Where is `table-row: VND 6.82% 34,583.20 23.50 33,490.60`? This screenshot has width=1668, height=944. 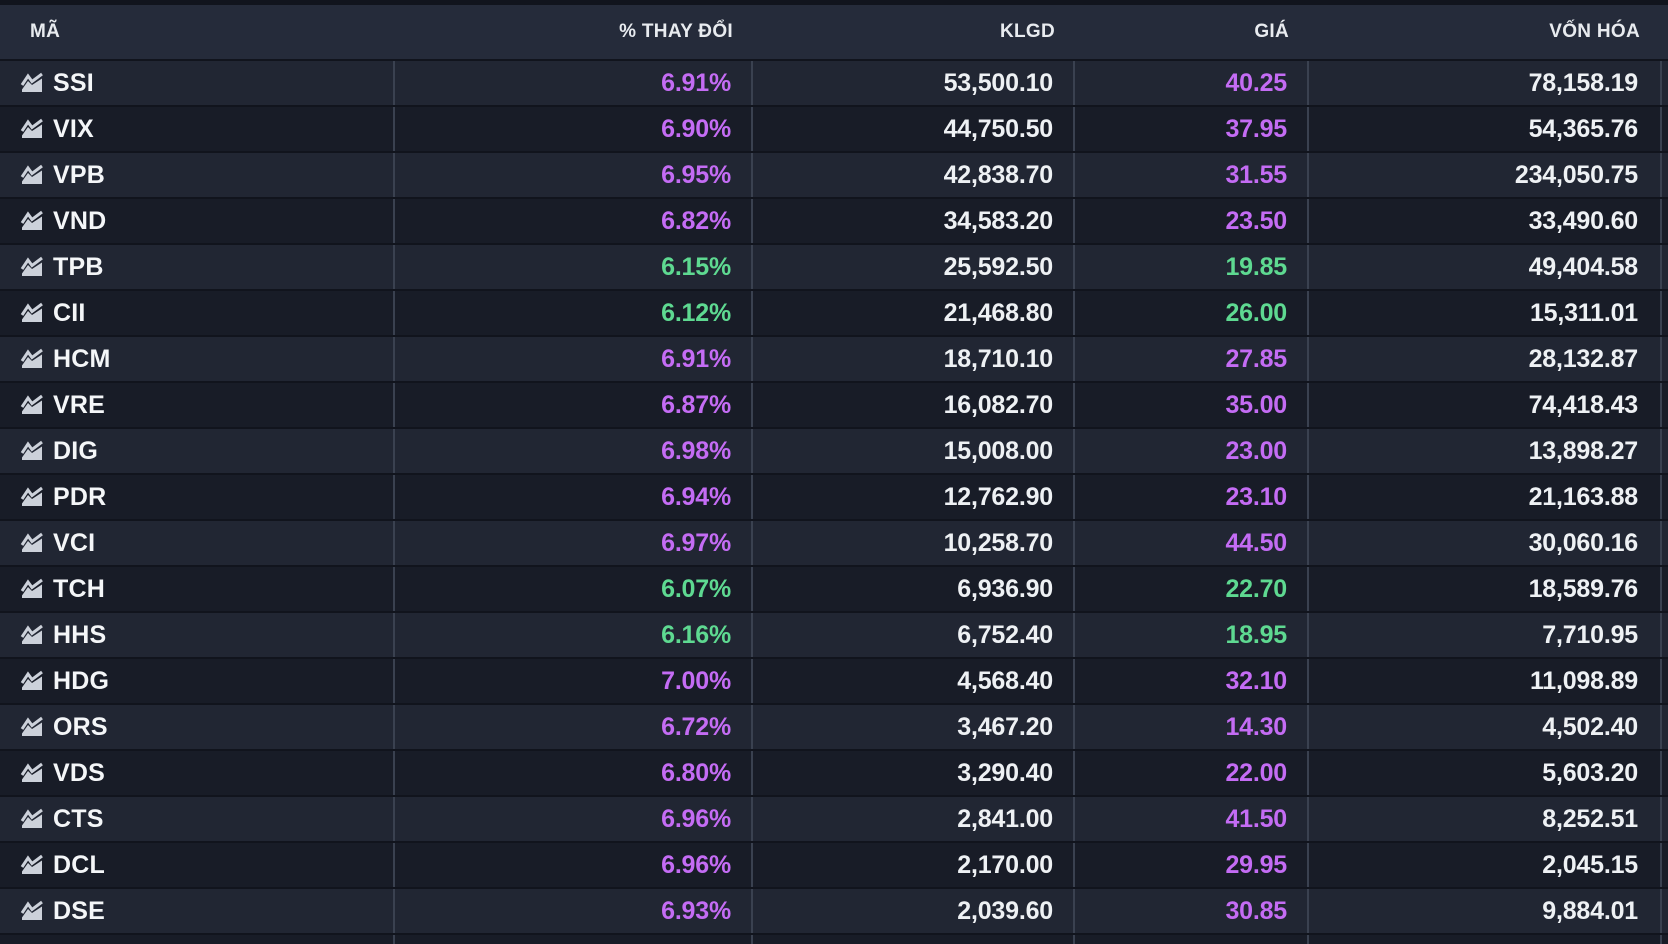 table-row: VND 6.82% 34,583.20 23.50 33,490.60 is located at coordinates (834, 220).